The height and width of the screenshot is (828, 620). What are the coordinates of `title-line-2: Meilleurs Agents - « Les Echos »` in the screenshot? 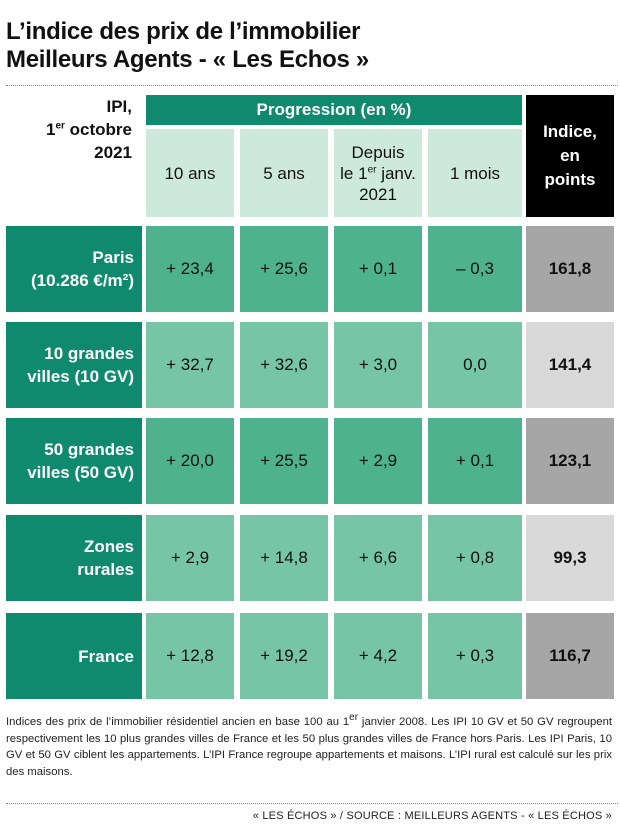 It's located at (187, 59).